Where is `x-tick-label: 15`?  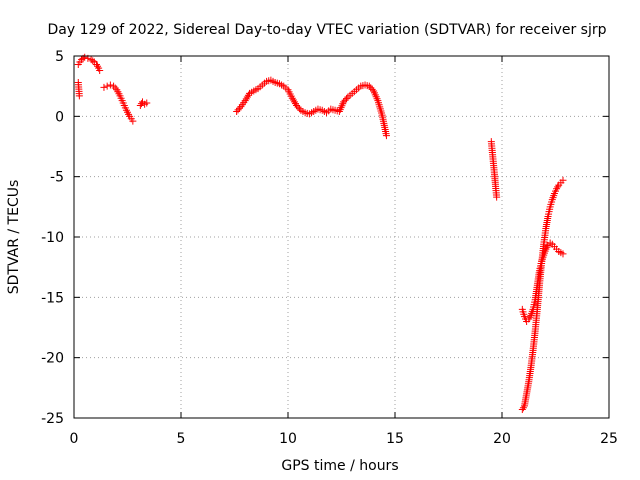
x-tick-label: 15 is located at coordinates (395, 439).